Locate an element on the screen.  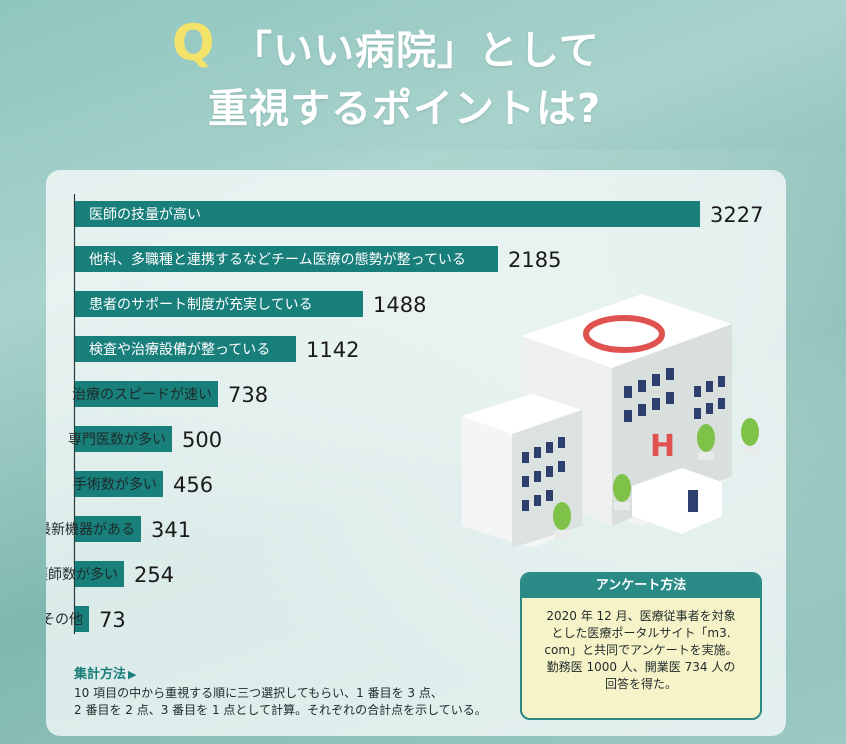
bar-label-0: 医師の技量が高い is located at coordinates (145, 214).